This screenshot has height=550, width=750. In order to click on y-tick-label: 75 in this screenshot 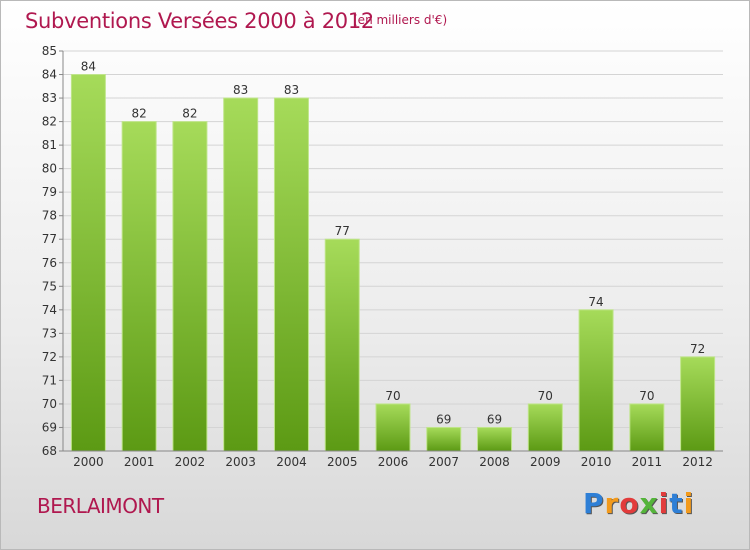, I will do `click(49, 286)`.